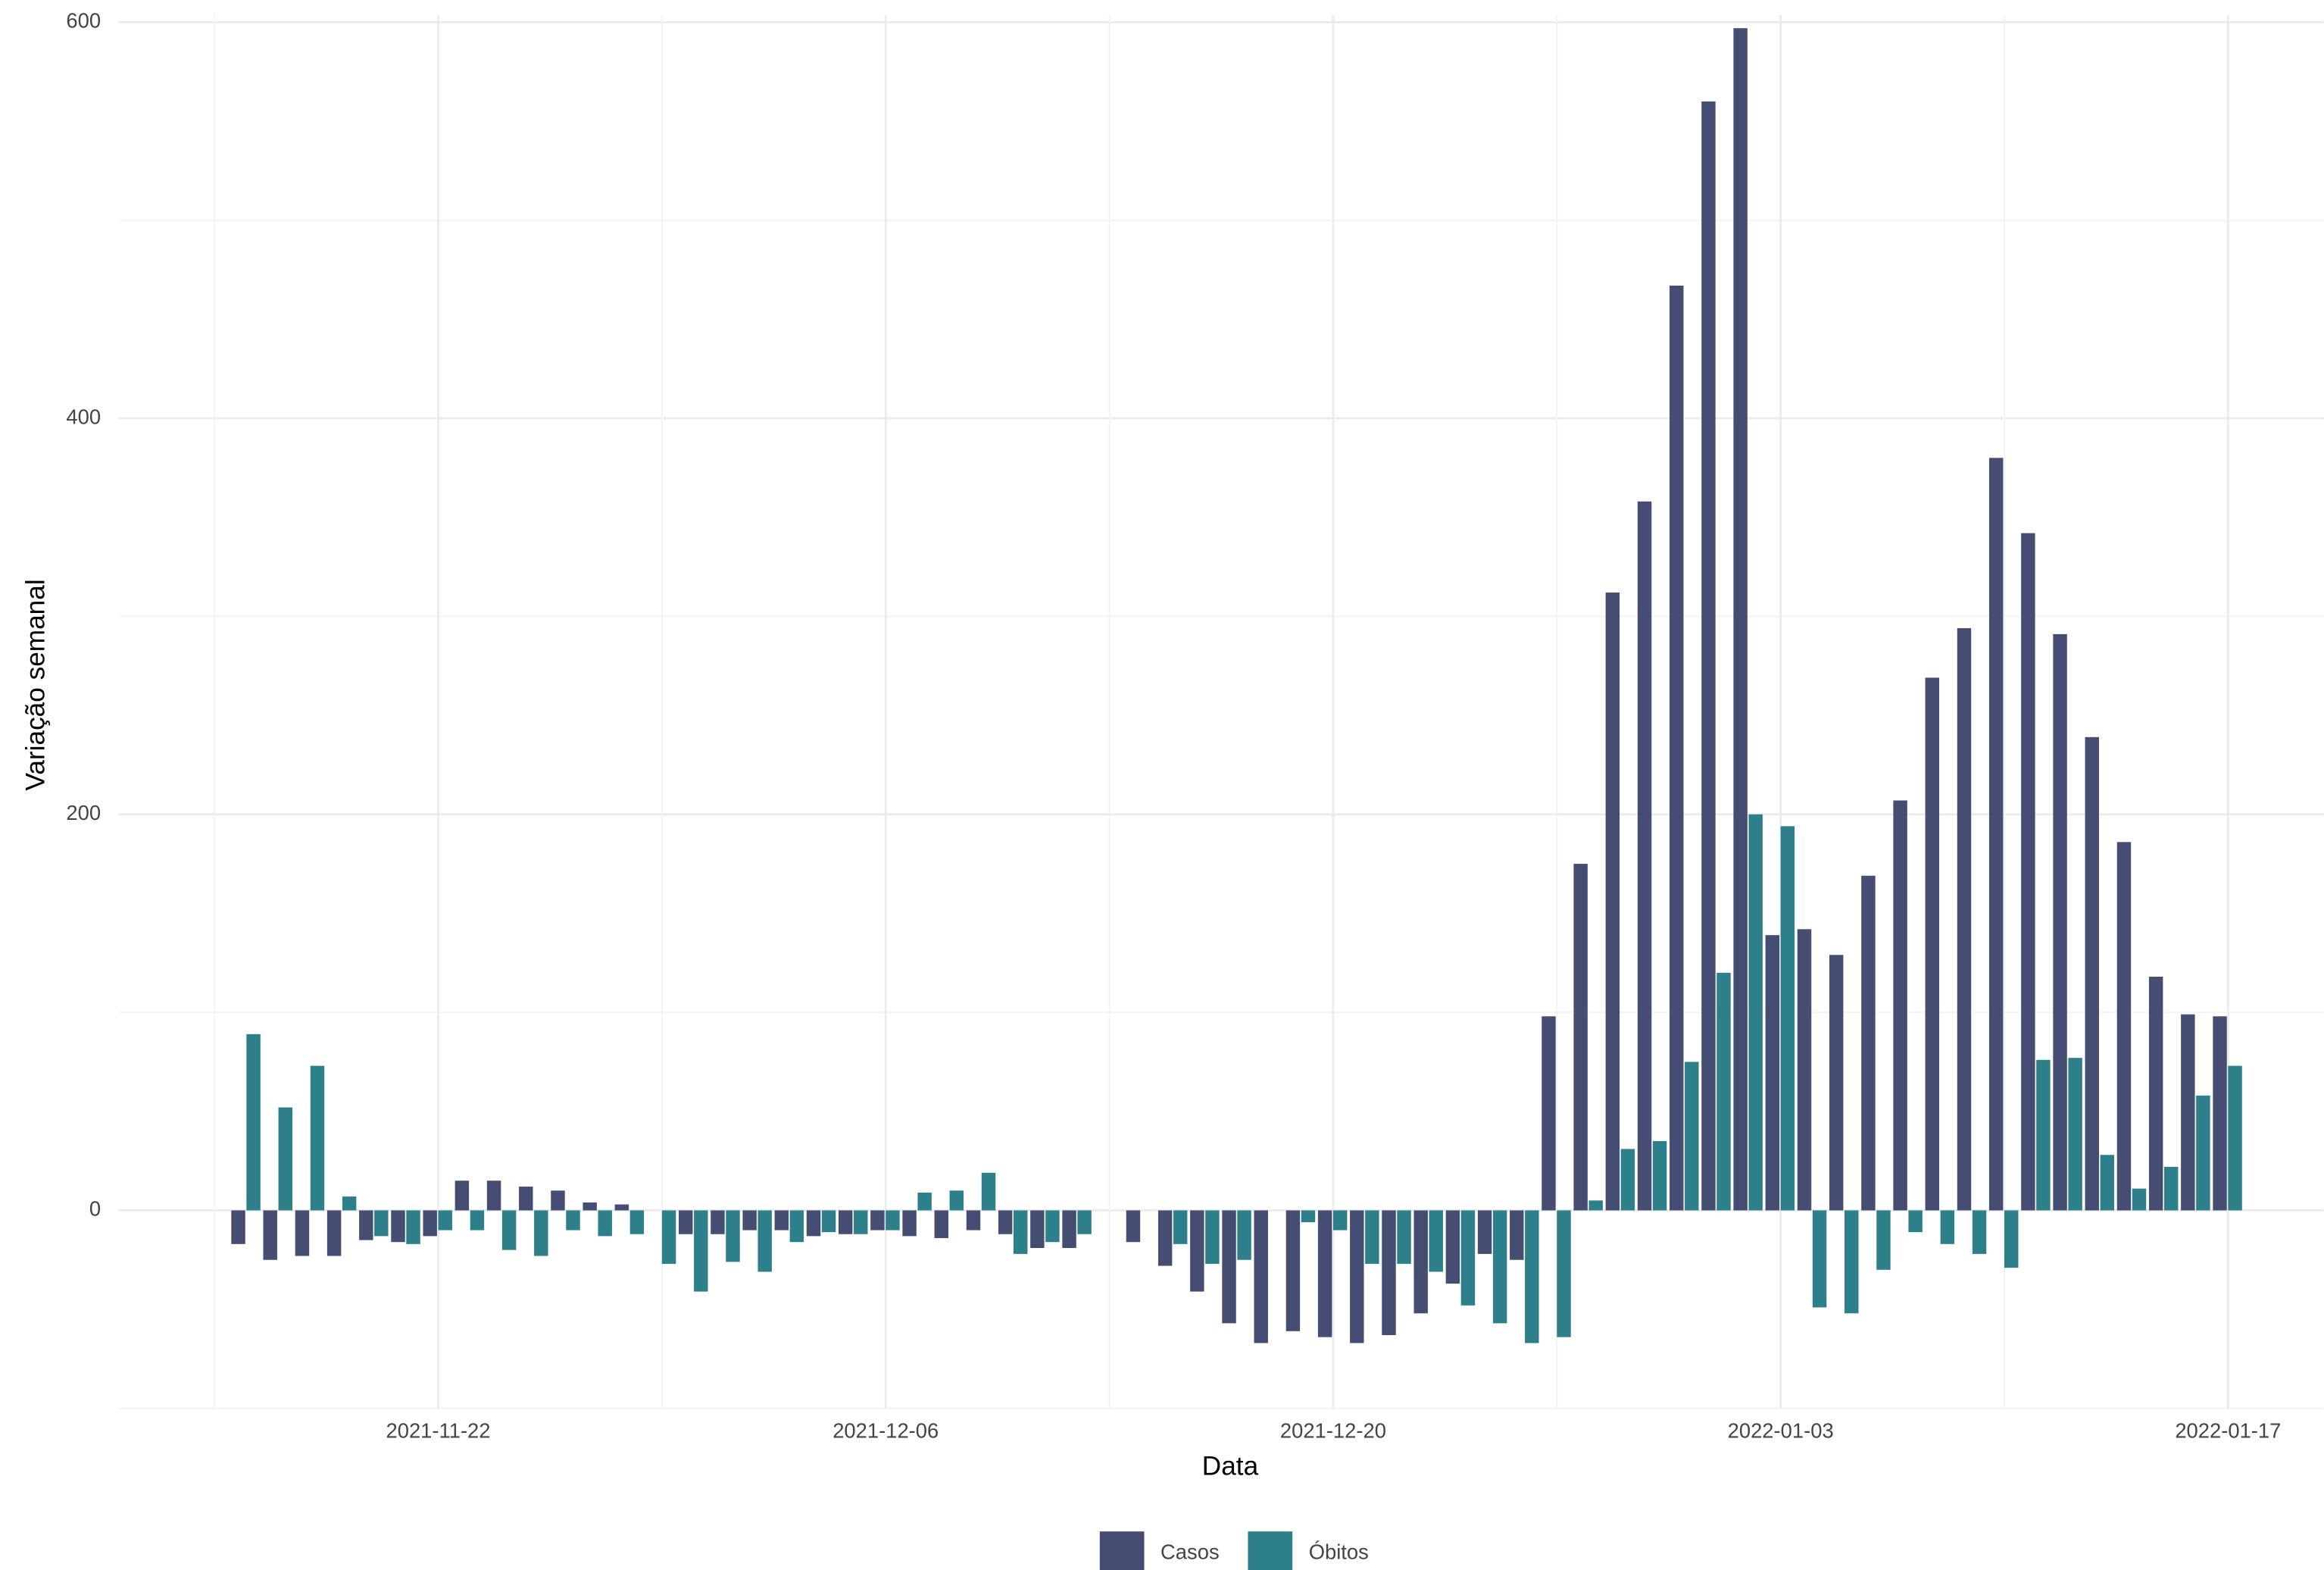  I want to click on x-axis-title: Data, so click(1230, 1466).